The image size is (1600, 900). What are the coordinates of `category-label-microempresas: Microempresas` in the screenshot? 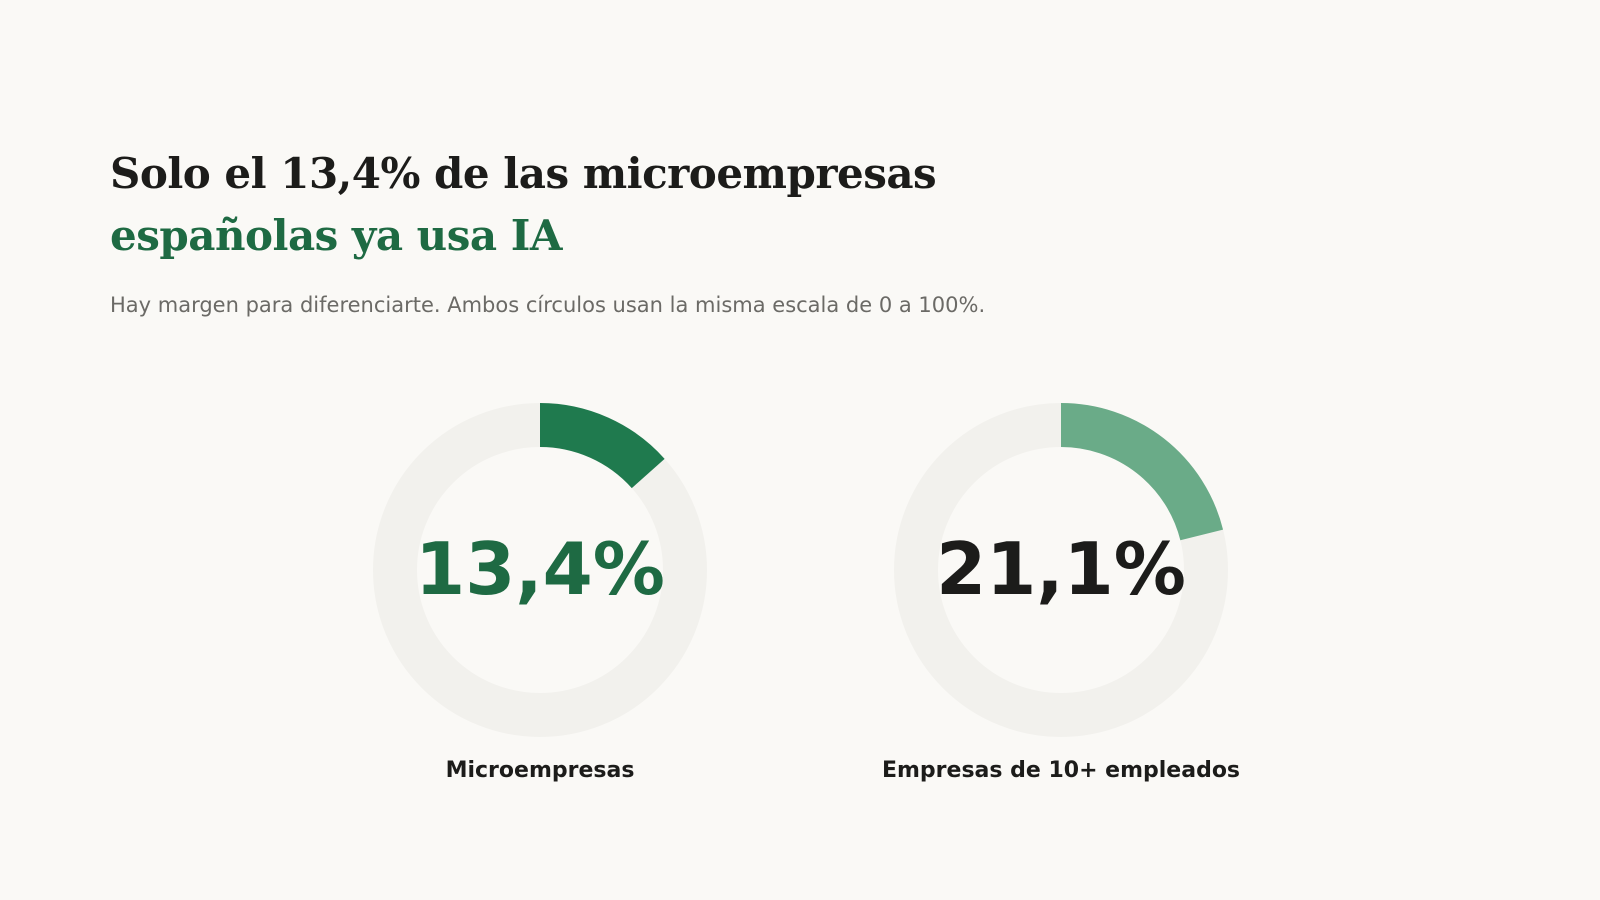 It's located at (540, 770).